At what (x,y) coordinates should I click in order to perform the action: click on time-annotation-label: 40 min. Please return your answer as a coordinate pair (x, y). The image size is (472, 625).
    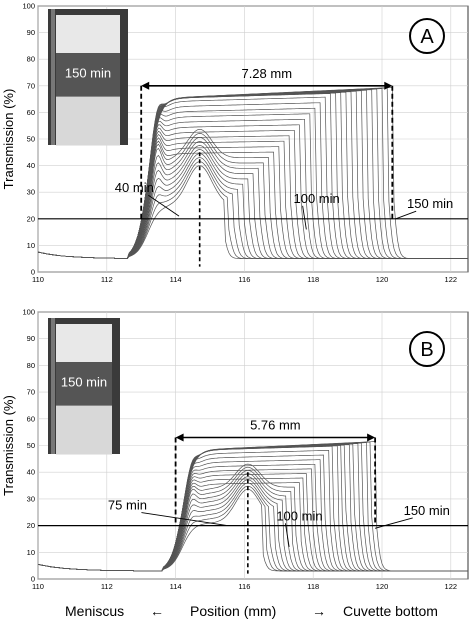
    Looking at the image, I should click on (134, 187).